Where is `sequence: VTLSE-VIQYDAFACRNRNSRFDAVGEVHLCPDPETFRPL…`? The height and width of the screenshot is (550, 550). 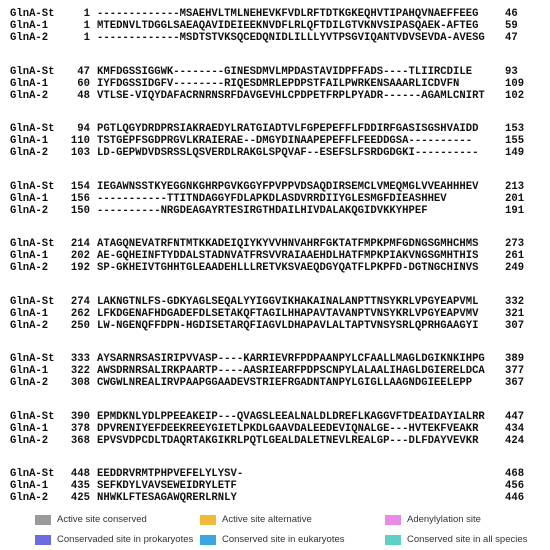
sequence: VTLSE-VIQYDAFACRNRNSRFDAVGEVHLCPDPETFRPL… is located at coordinates (291, 95).